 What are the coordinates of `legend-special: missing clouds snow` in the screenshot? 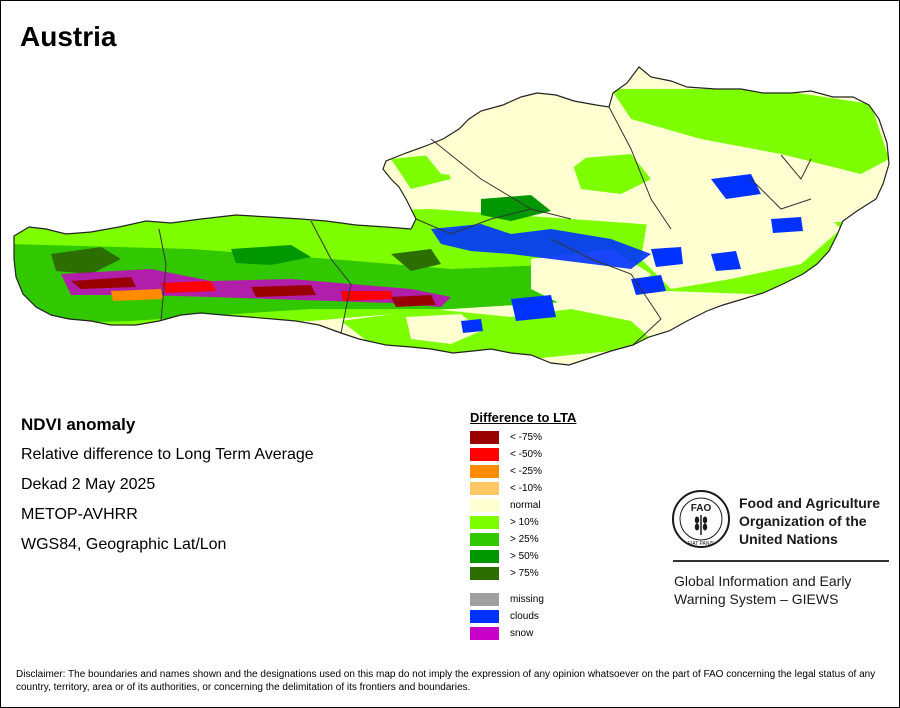 It's located at (523, 616).